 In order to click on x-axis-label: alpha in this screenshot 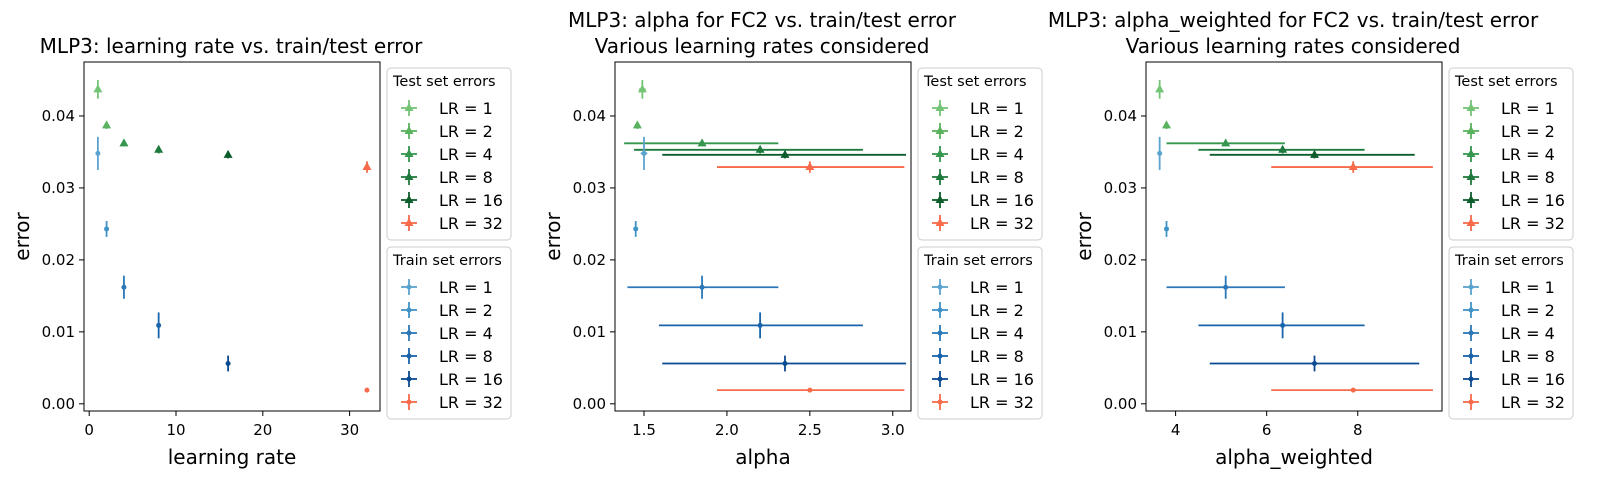, I will do `click(762, 457)`.